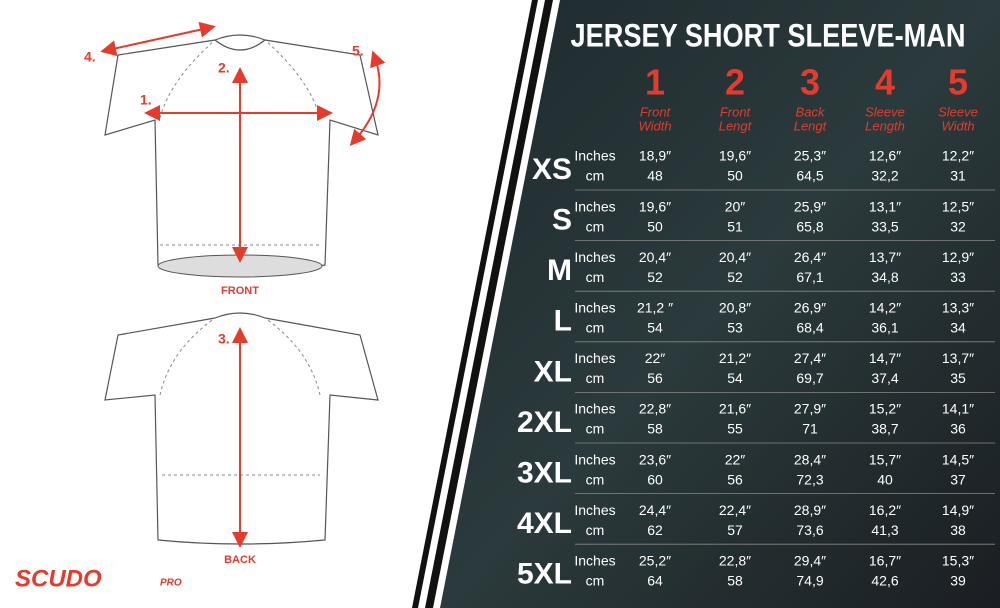 The width and height of the screenshot is (1000, 608). What do you see at coordinates (171, 583) in the screenshot?
I see `brand-suffix: PRO` at bounding box center [171, 583].